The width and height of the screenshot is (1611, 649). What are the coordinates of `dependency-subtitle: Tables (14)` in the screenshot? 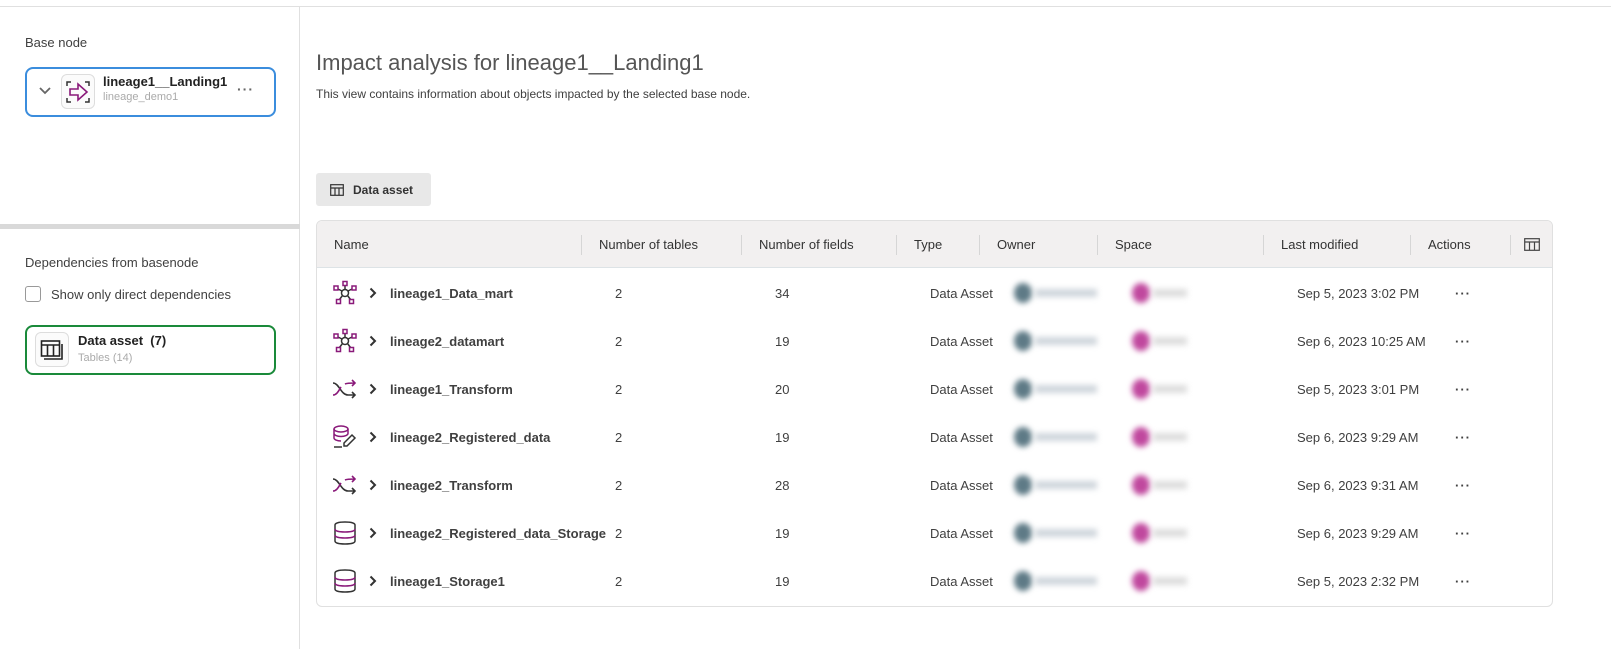 It's located at (105, 358).